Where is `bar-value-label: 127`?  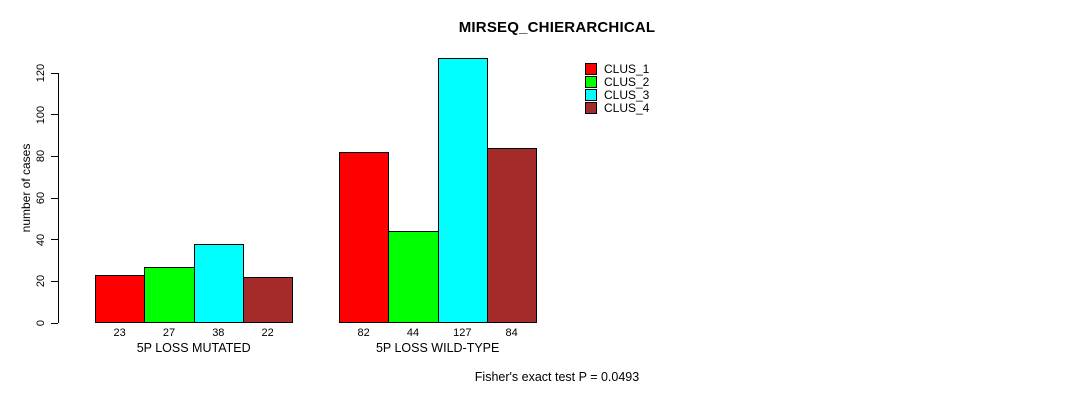 bar-value-label: 127 is located at coordinates (462, 333).